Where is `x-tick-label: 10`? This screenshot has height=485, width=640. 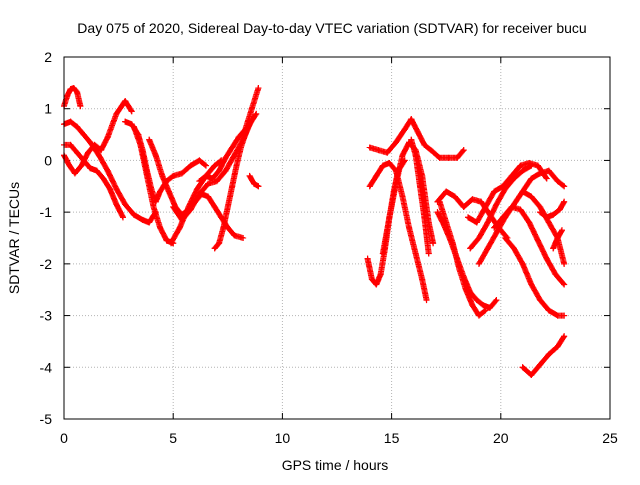 x-tick-label: 10 is located at coordinates (283, 438).